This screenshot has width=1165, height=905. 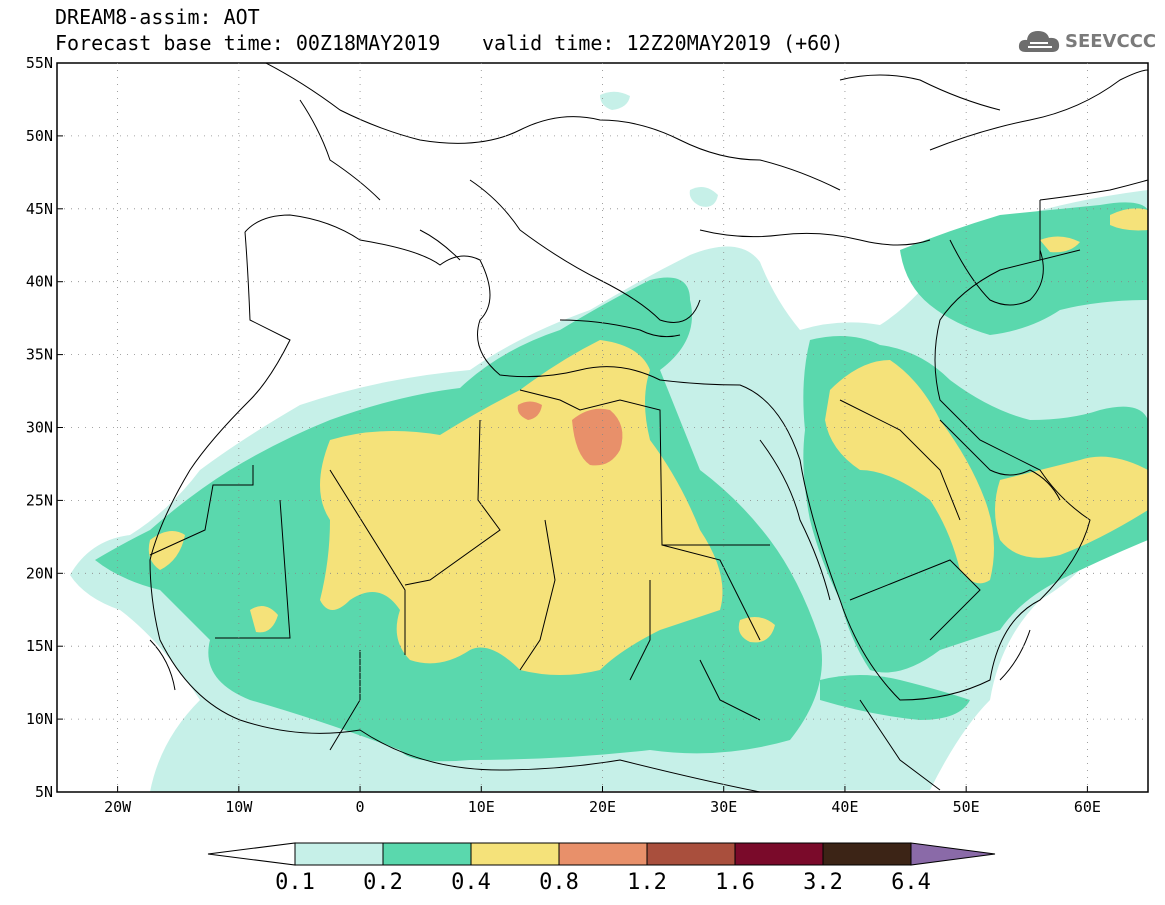 What do you see at coordinates (911, 882) in the screenshot?
I see `colorbar-label: 6.4` at bounding box center [911, 882].